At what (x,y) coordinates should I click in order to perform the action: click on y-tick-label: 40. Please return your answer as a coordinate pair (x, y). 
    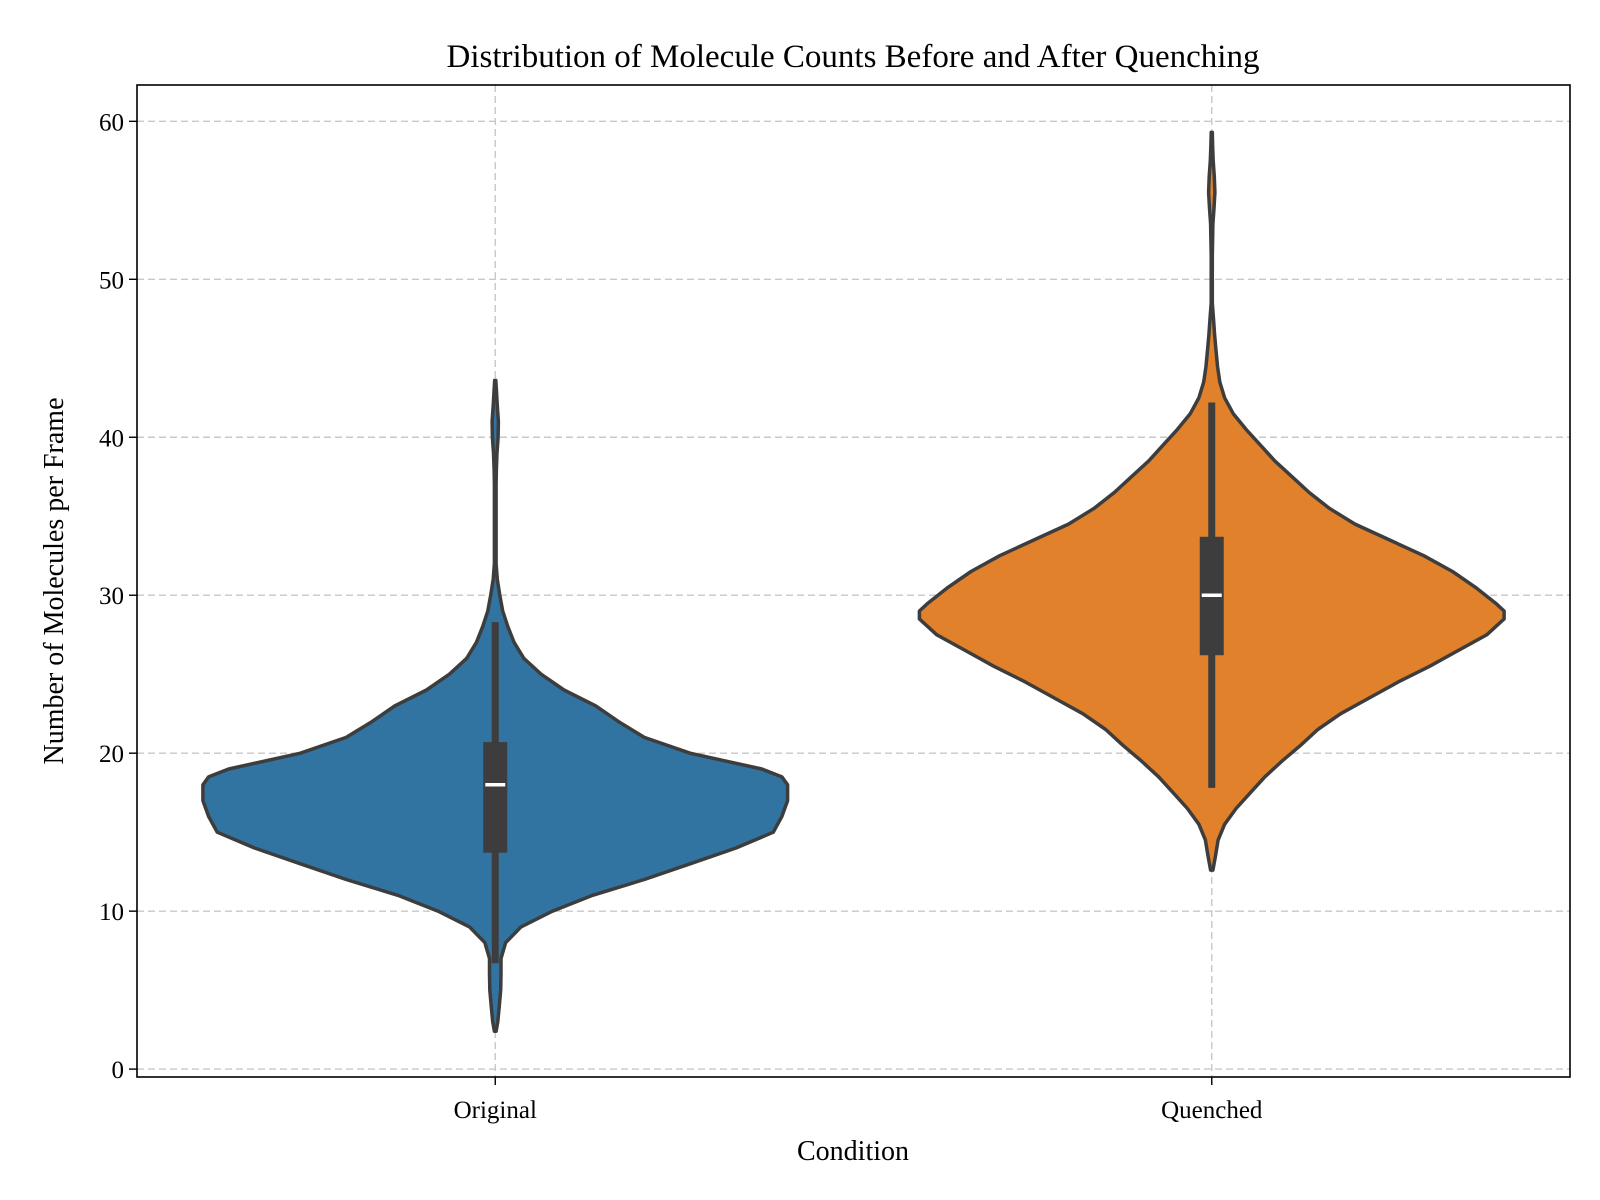
    Looking at the image, I should click on (111, 438).